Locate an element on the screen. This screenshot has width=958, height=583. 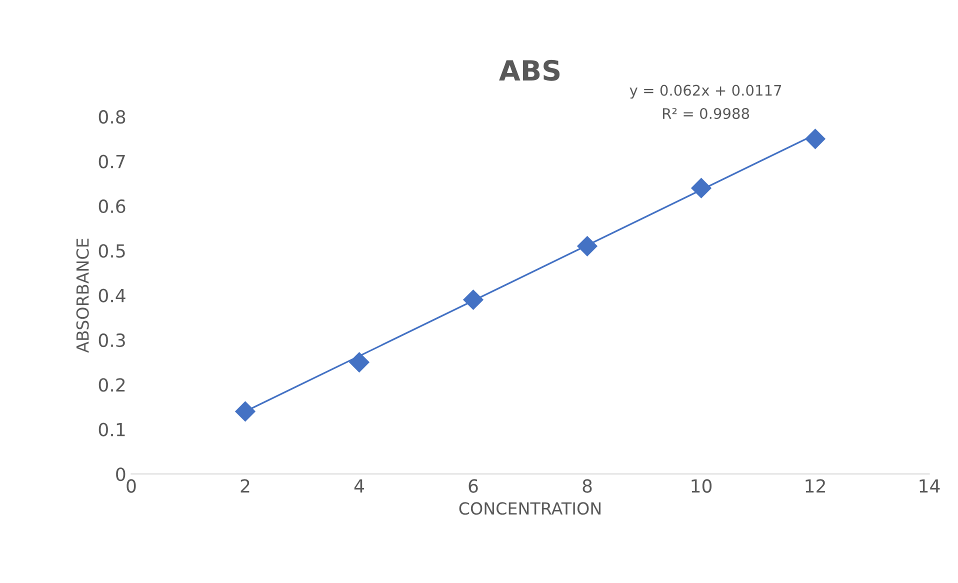
y-tick-label: 0.7 is located at coordinates (111, 161).